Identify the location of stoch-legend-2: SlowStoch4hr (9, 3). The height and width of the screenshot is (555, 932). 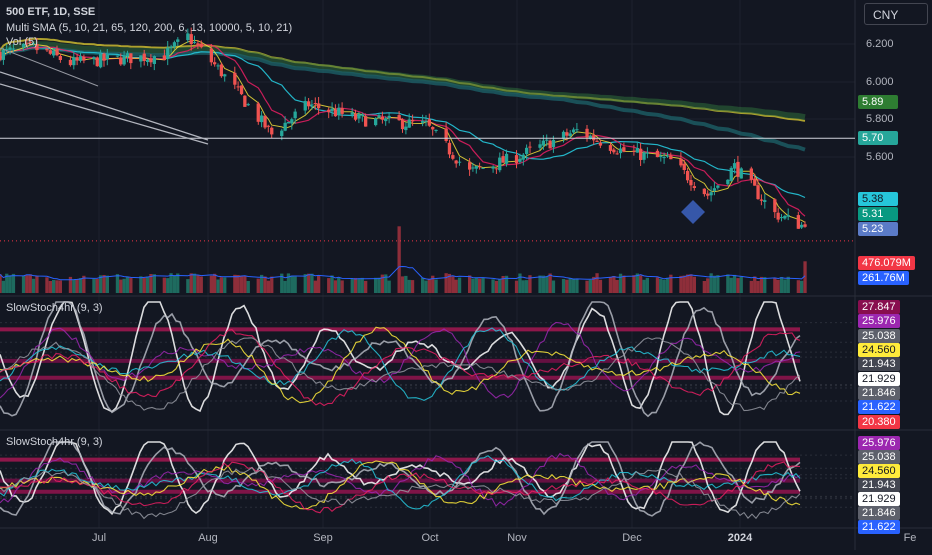
(54, 442).